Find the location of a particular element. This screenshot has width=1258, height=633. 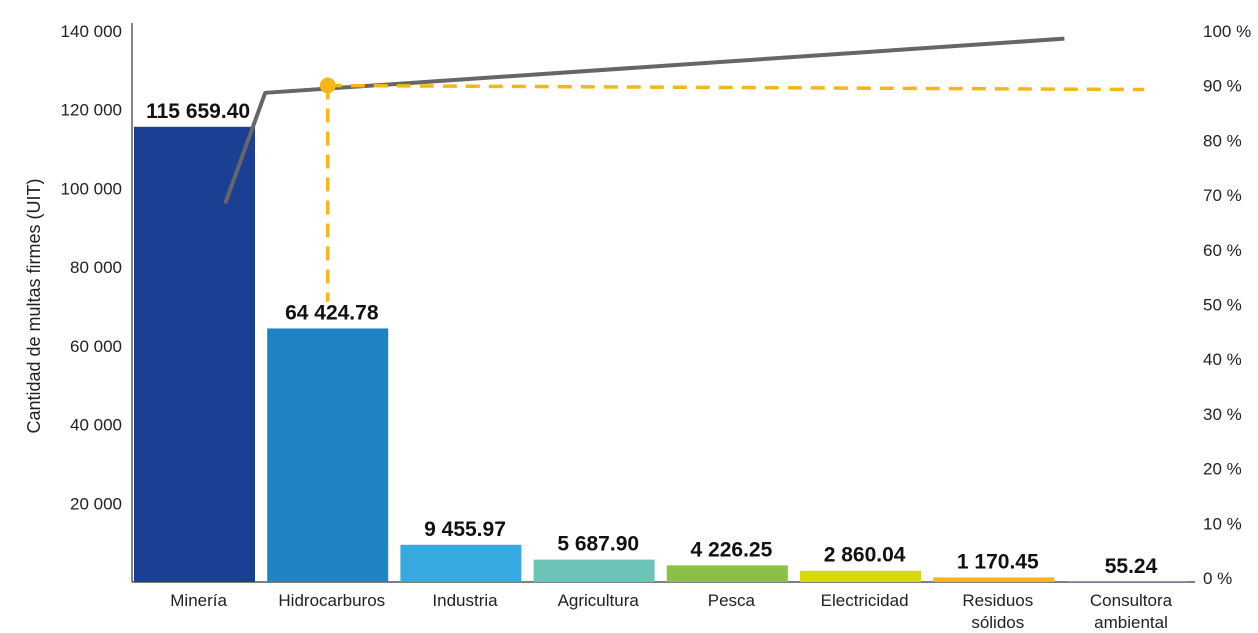

y2-tick-label: 60 % is located at coordinates (1222, 250).